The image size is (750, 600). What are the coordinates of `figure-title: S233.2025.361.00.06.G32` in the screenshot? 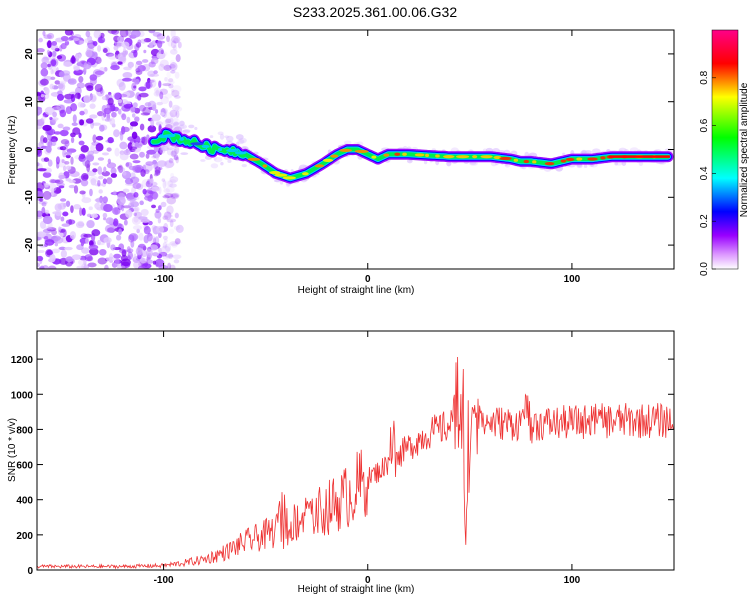 It's located at (375, 12).